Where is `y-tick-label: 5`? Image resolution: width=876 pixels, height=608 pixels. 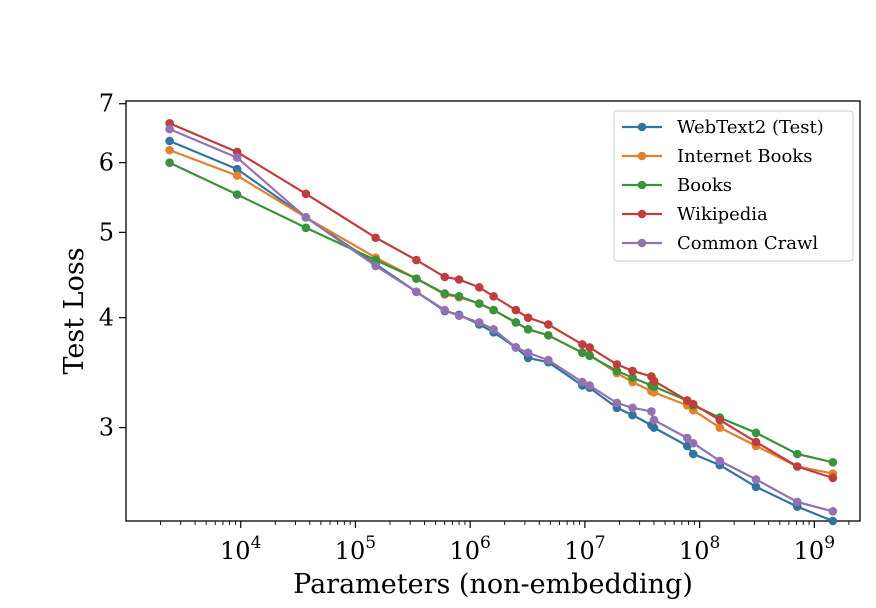 y-tick-label: 5 is located at coordinates (106, 232).